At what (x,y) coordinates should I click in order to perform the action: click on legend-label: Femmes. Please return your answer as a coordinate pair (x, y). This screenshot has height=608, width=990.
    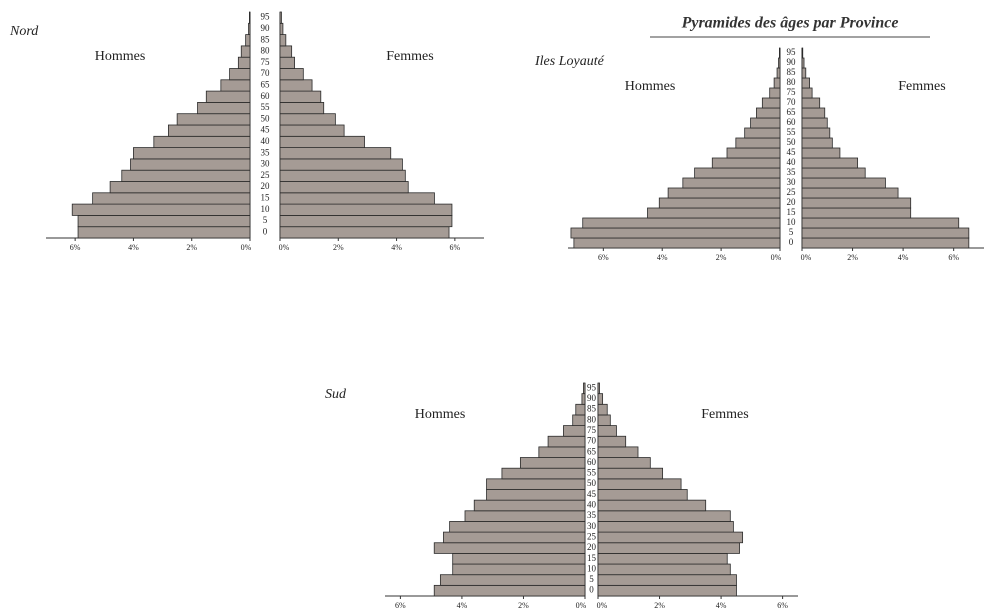
    Looking at the image, I should click on (921, 86).